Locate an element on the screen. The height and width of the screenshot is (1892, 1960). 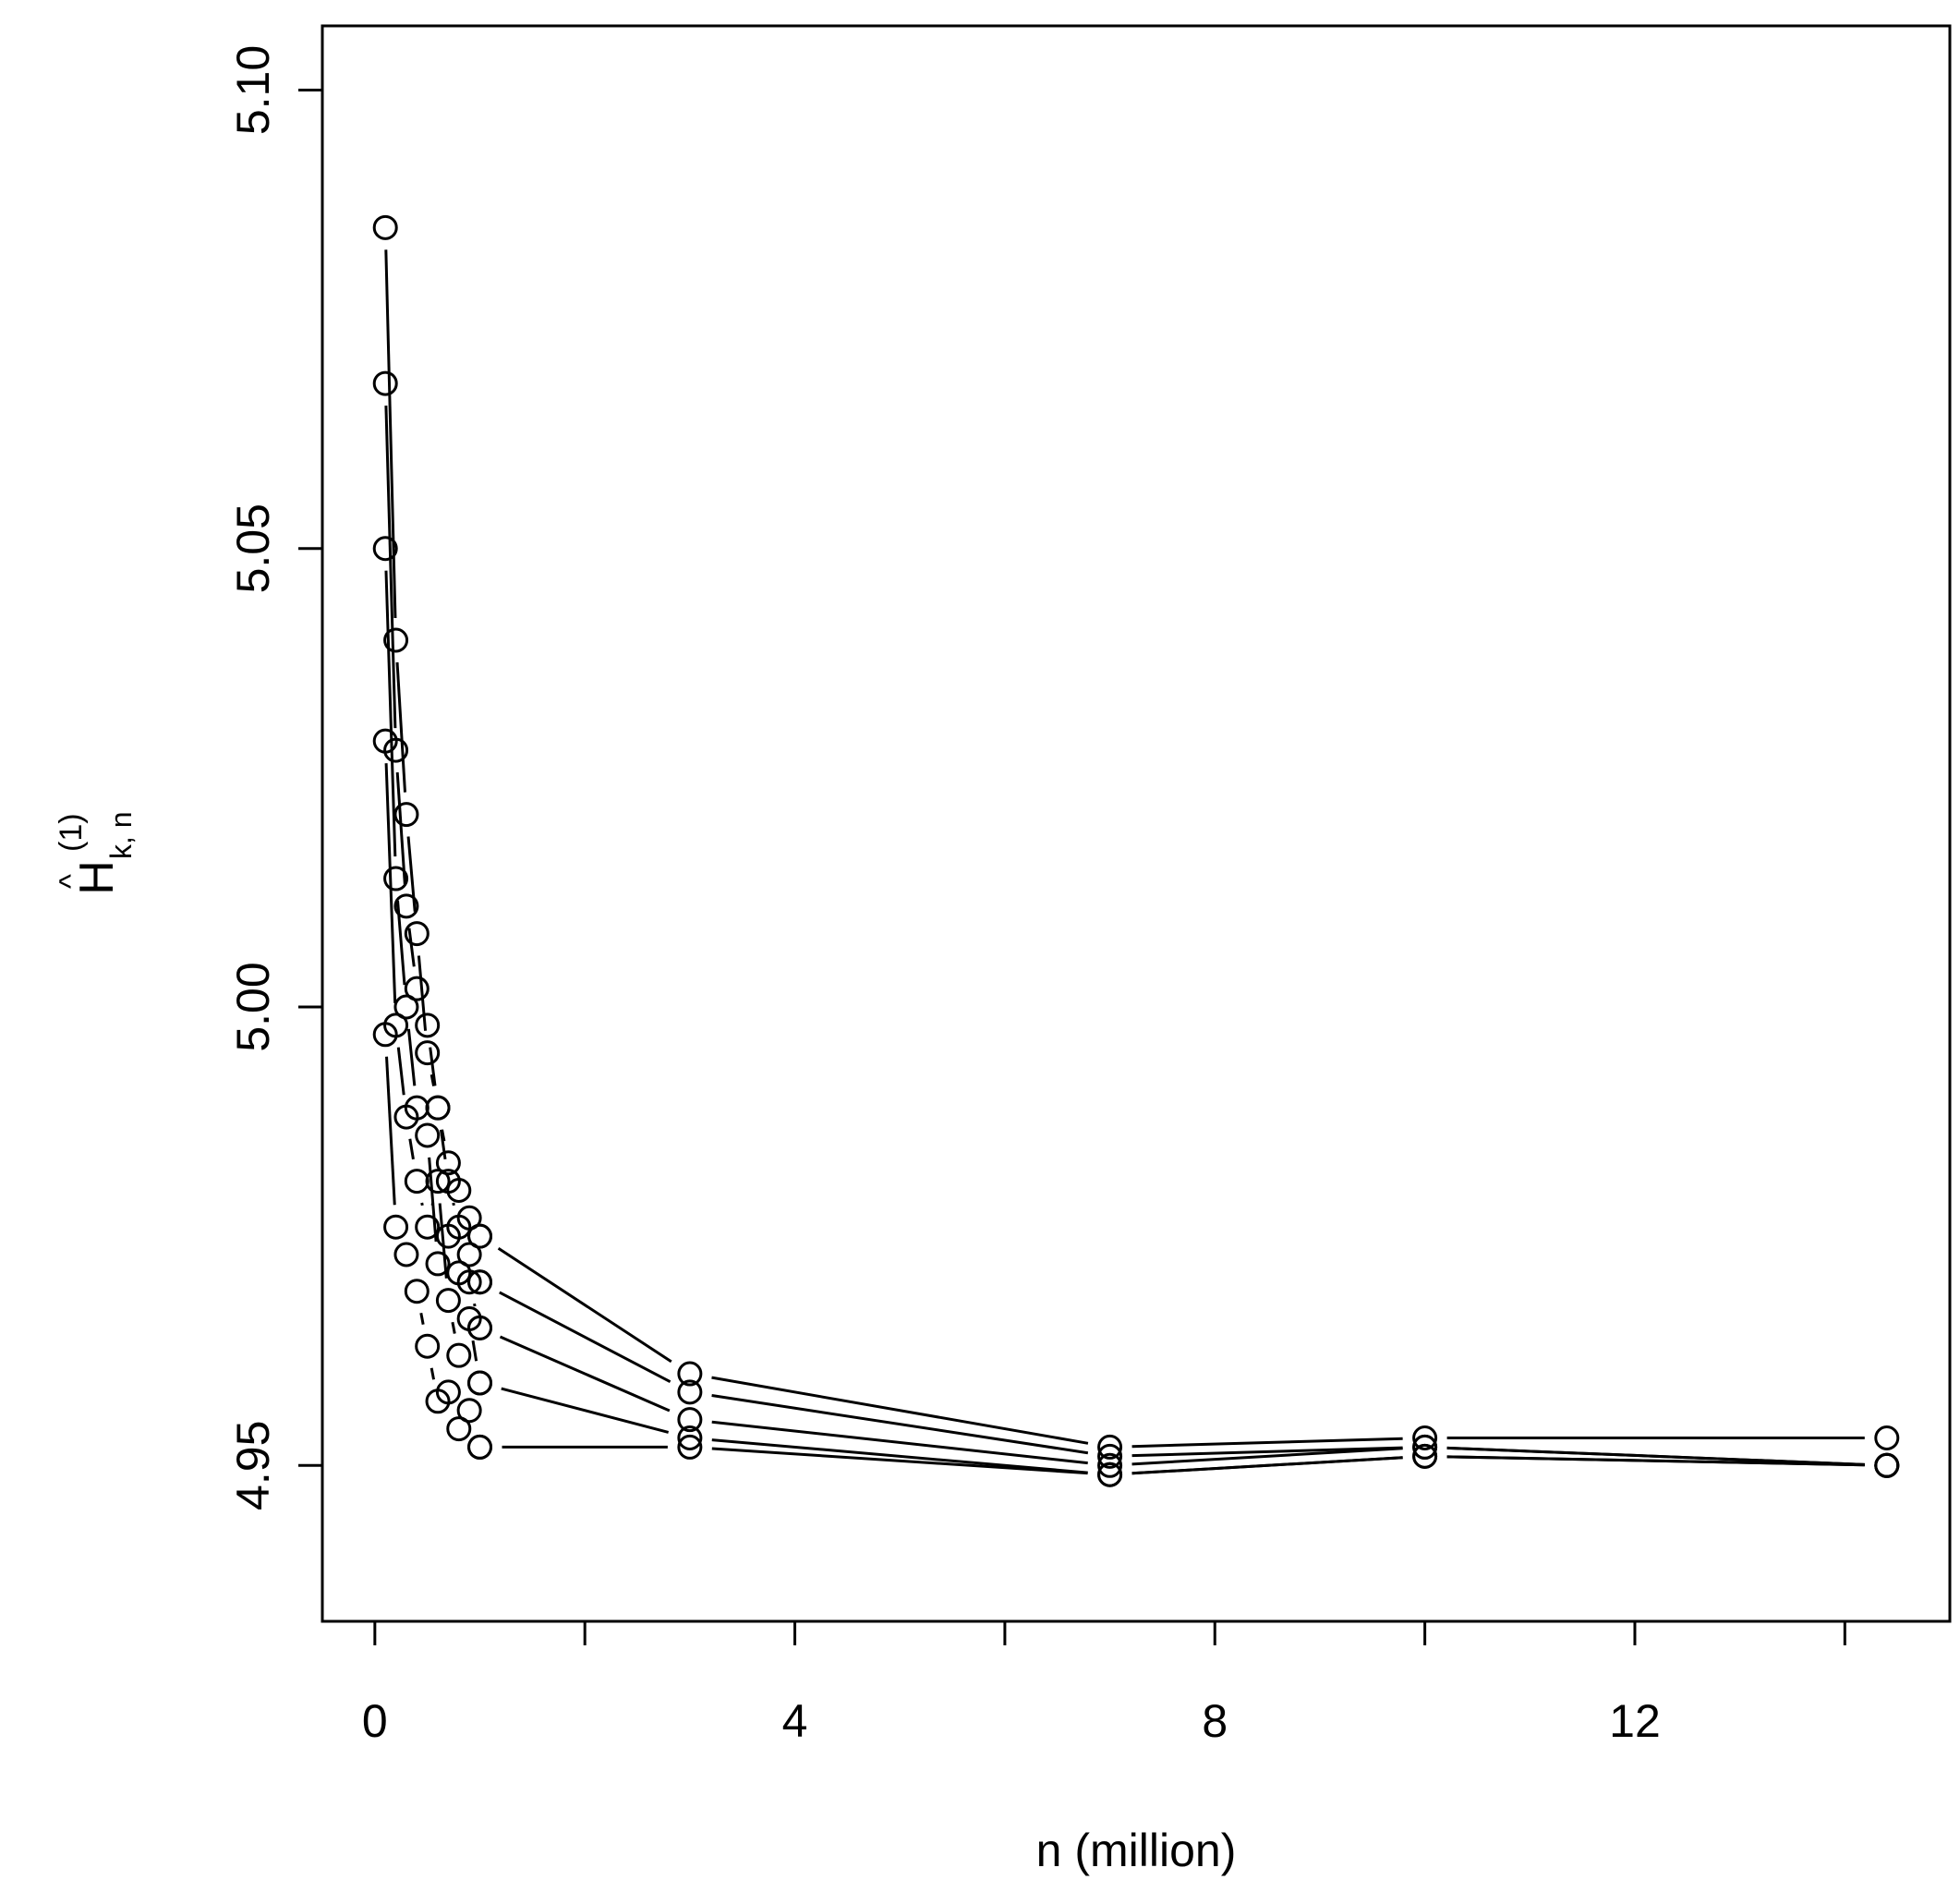
y-axis-label-base: H is located at coordinates (97, 877).